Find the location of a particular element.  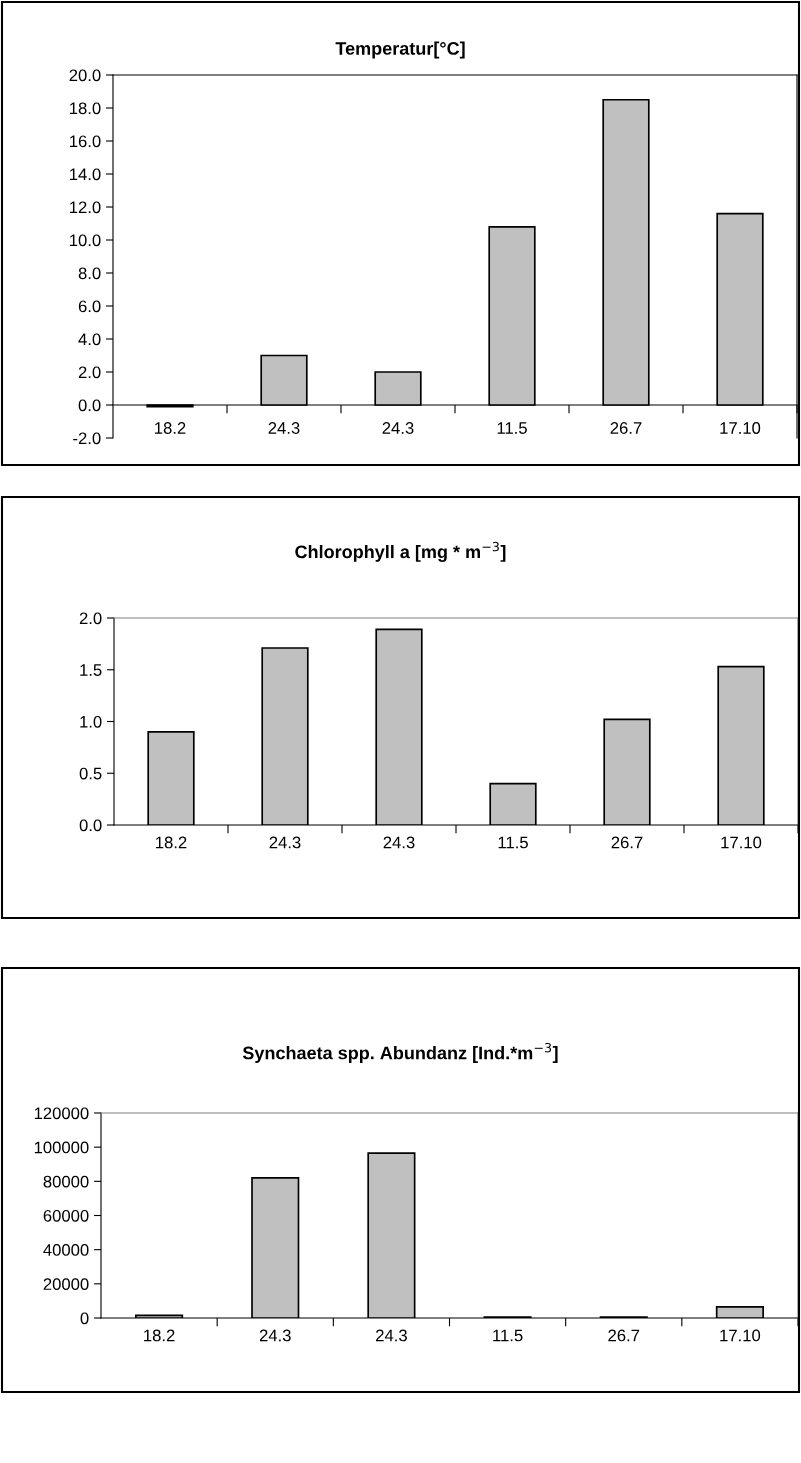

y-tick-label: 1.5 is located at coordinates (91, 670).